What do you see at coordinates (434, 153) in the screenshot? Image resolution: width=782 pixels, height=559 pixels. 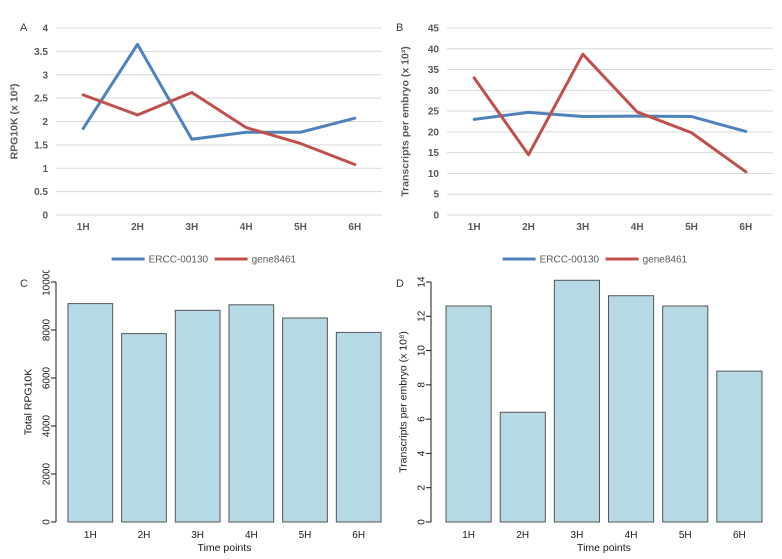 I see `y-tick-label: 15` at bounding box center [434, 153].